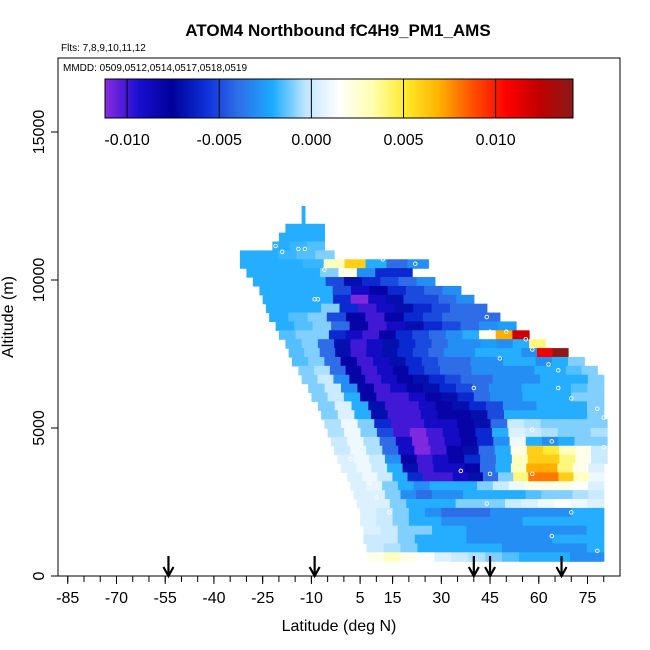 The image size is (650, 650). I want to click on flight-arrow, so click(561, 567).